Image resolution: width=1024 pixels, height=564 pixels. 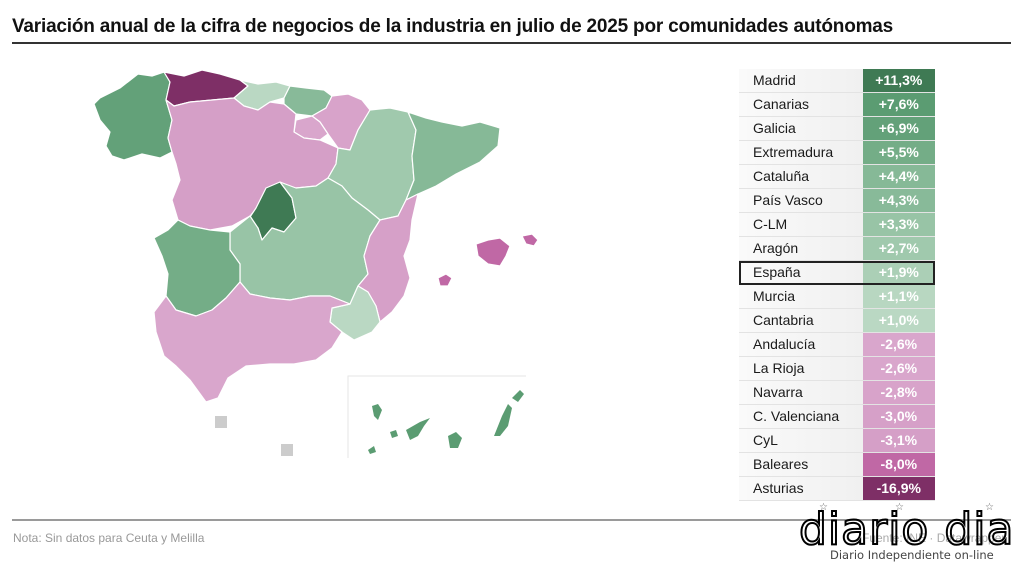 I want to click on table-row: Canarias +7,6%, so click(x=837, y=105).